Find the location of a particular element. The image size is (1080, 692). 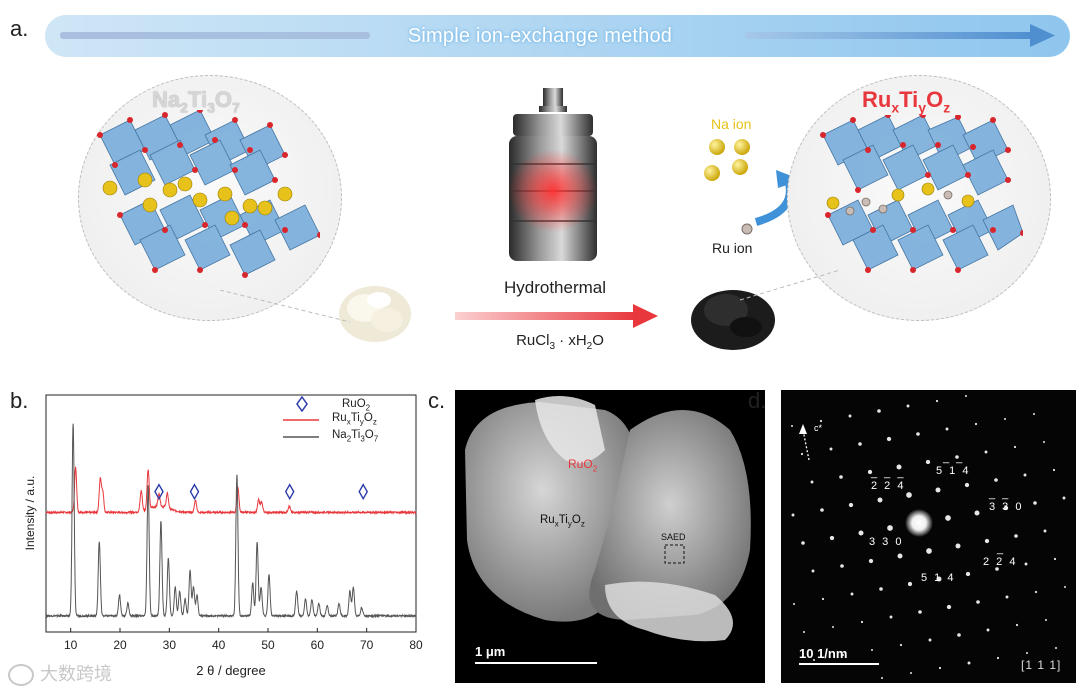

banner-title: Simple ion-exchange method is located at coordinates (540, 36).